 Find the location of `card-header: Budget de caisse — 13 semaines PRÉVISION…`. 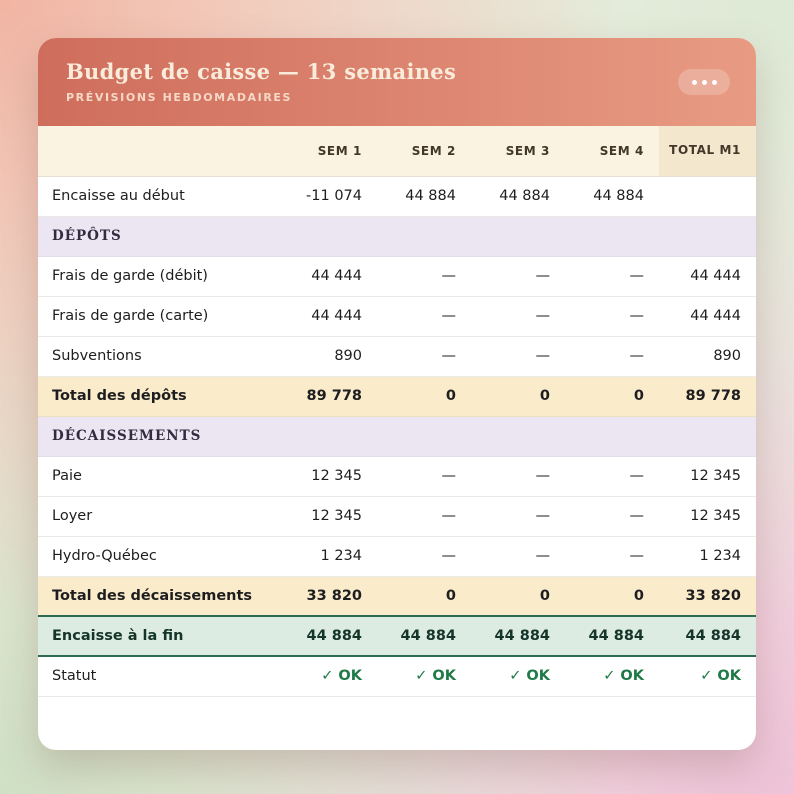

card-header: Budget de caisse — 13 semaines PRÉVISION… is located at coordinates (397, 82).